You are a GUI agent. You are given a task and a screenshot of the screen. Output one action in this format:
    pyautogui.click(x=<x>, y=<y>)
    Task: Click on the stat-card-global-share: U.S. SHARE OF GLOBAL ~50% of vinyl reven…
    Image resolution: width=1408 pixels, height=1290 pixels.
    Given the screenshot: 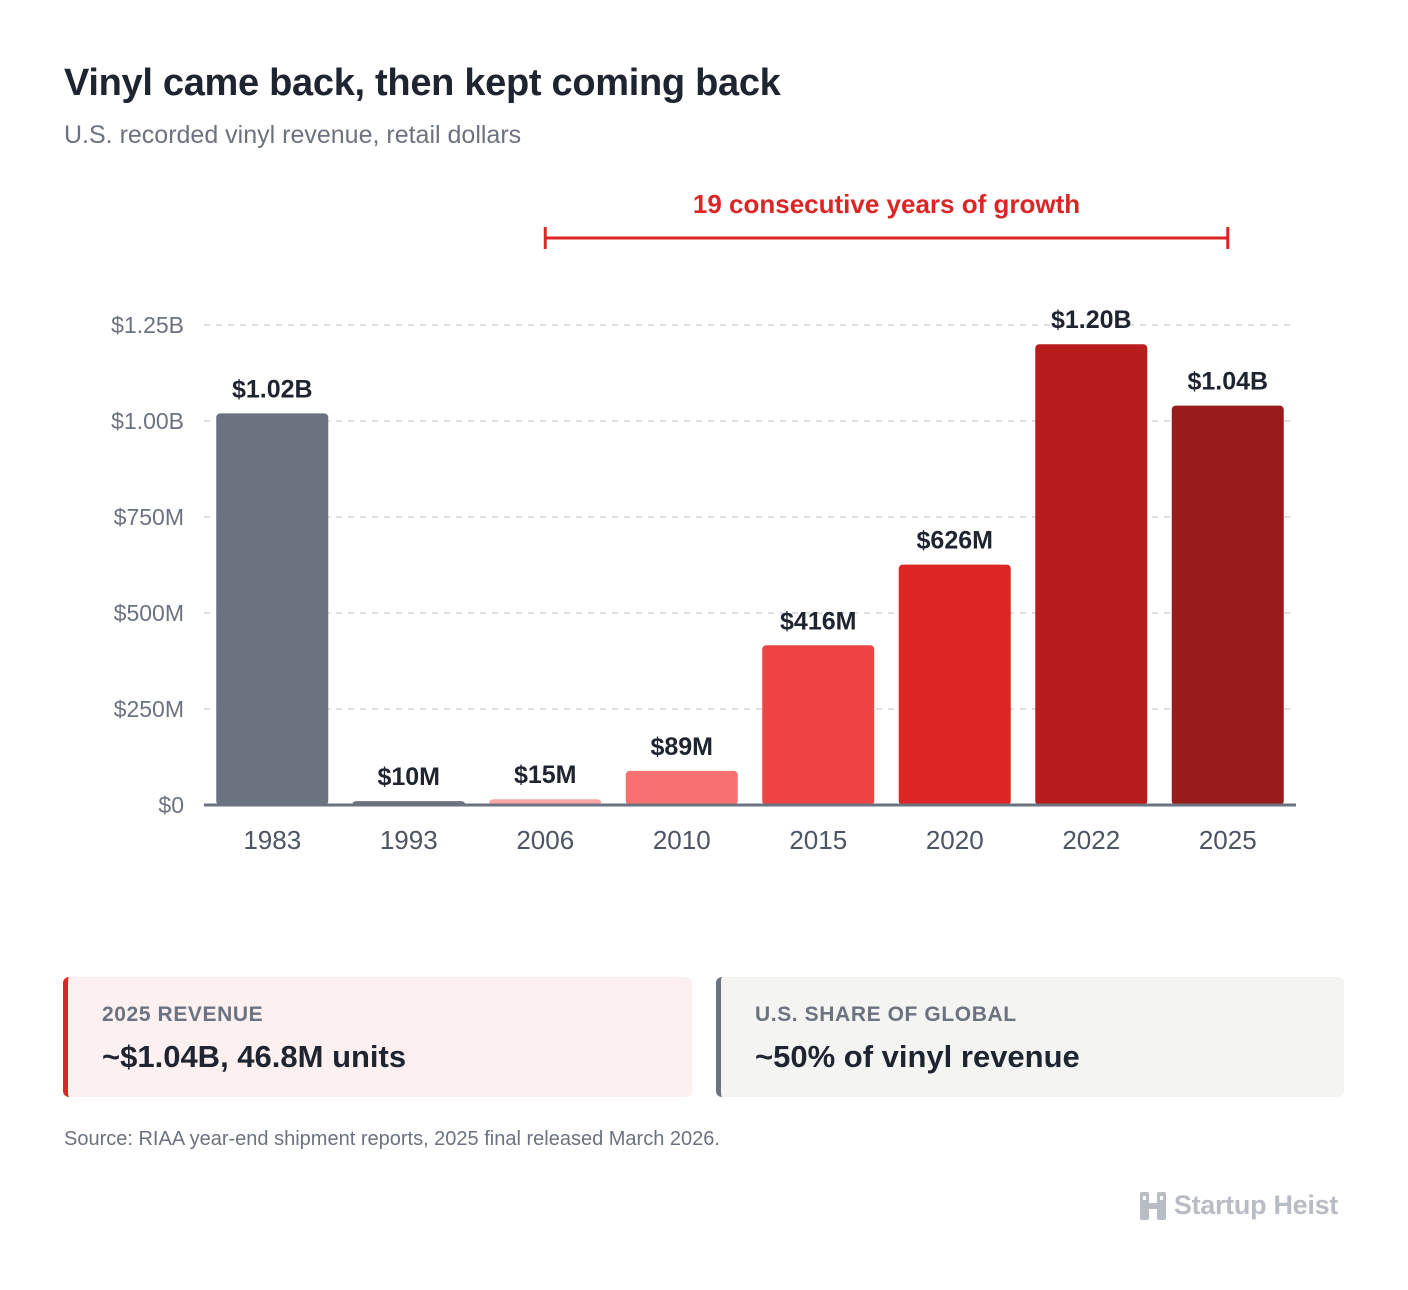 What is the action you would take?
    pyautogui.click(x=1030, y=1037)
    